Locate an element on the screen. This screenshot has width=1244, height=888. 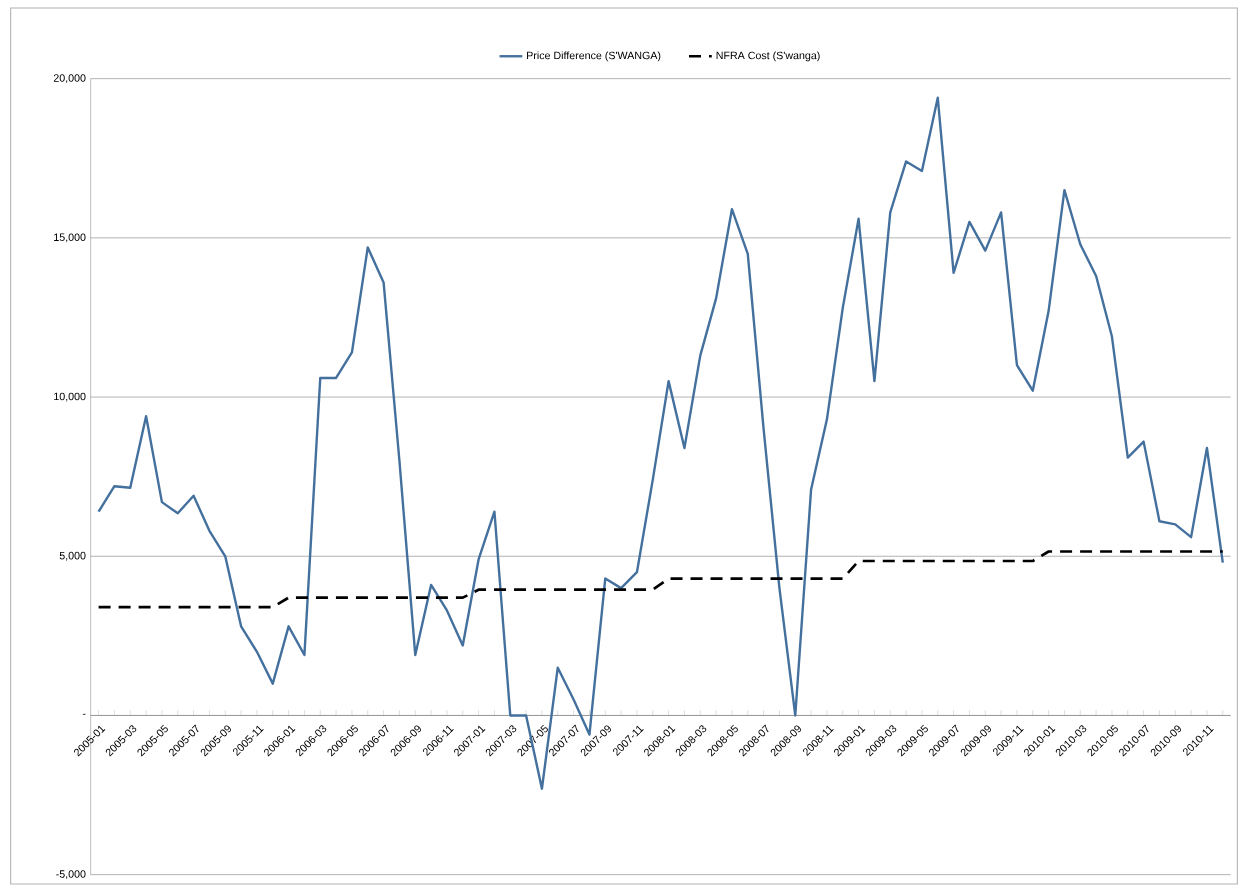
y-tick-label: 10,000 is located at coordinates (70, 397).